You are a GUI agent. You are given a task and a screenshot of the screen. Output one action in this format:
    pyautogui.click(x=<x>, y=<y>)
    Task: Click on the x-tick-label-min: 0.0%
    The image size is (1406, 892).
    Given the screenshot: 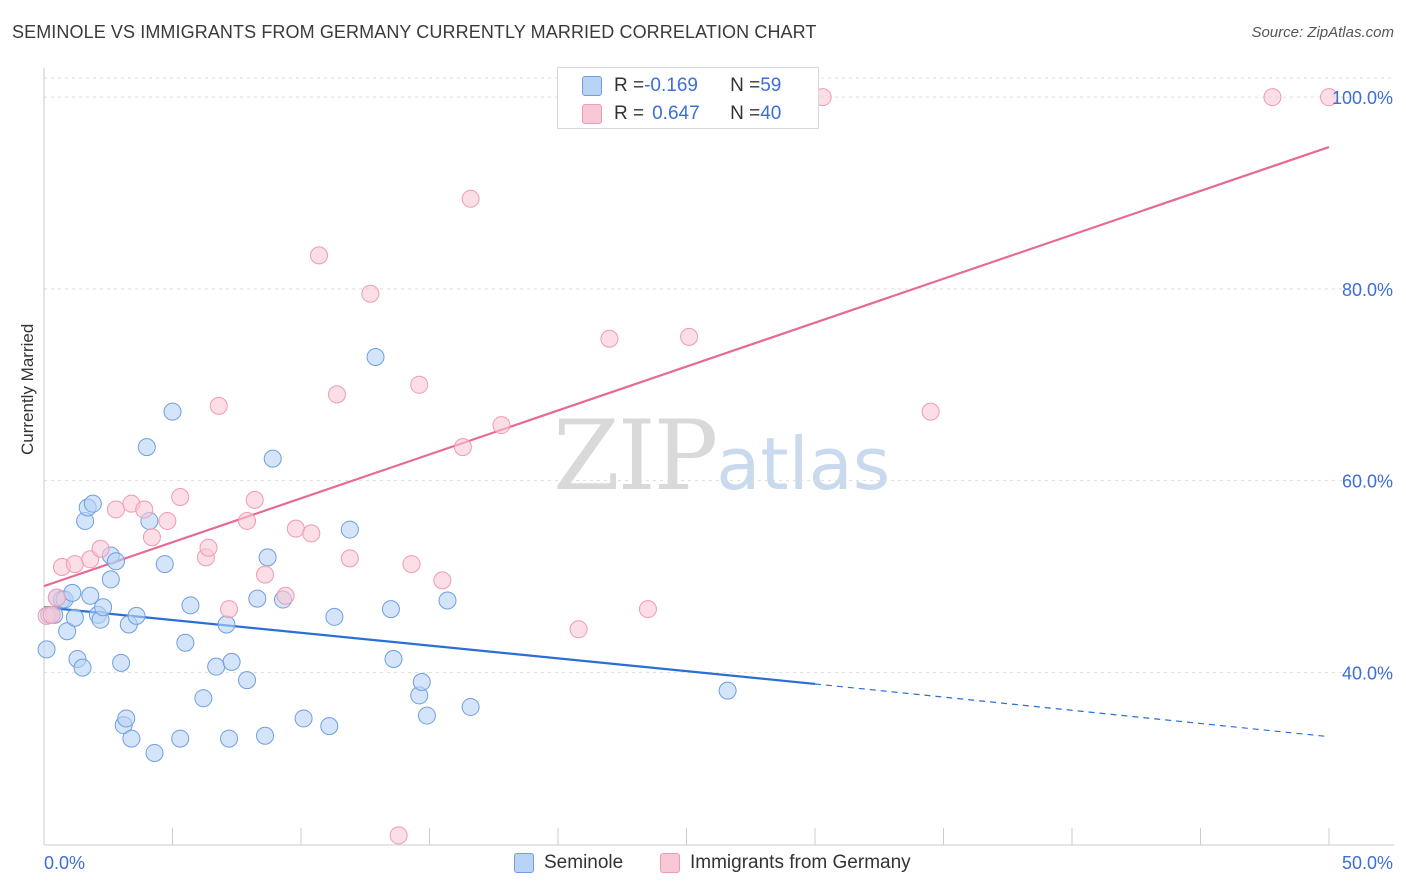 What is the action you would take?
    pyautogui.click(x=64, y=863)
    